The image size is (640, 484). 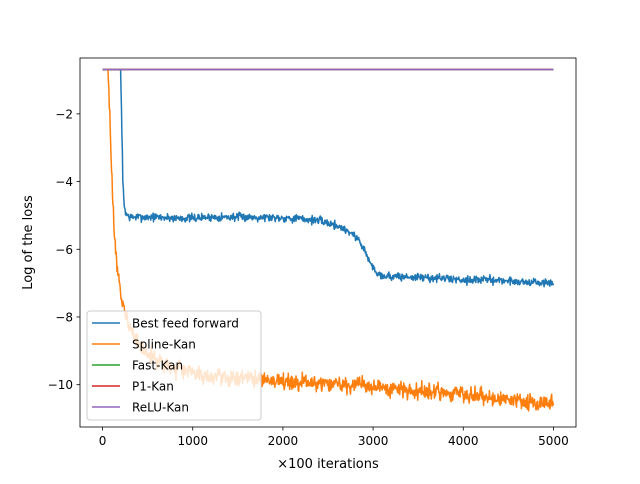 I want to click on x-tick-label: 5000, so click(x=553, y=441).